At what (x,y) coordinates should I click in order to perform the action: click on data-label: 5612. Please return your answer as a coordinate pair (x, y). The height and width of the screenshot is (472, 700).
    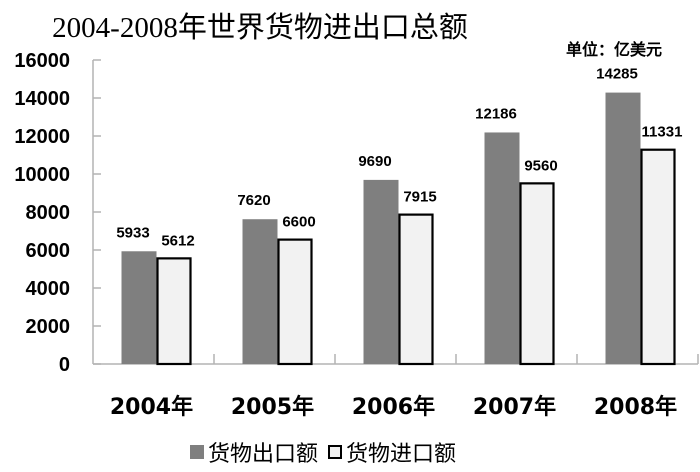
    Looking at the image, I should click on (177, 240).